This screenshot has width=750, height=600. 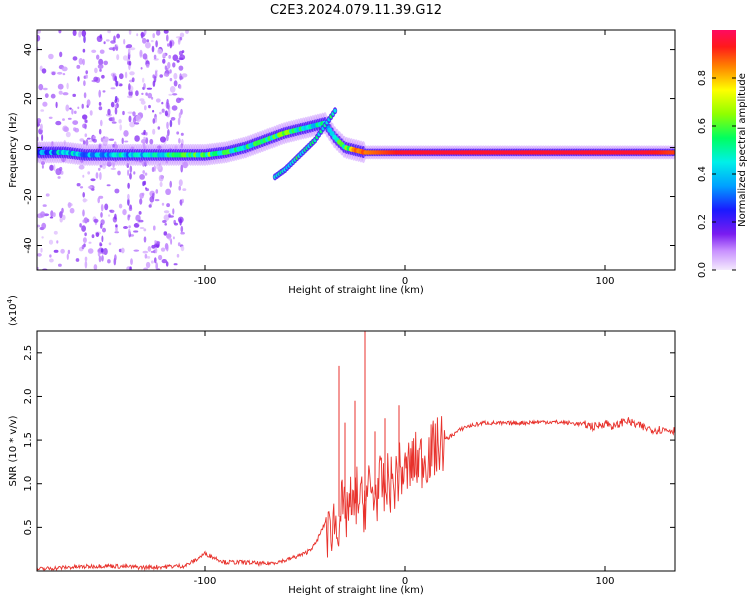 What do you see at coordinates (28, 245) in the screenshot?
I see `y-tick-label: -40` at bounding box center [28, 245].